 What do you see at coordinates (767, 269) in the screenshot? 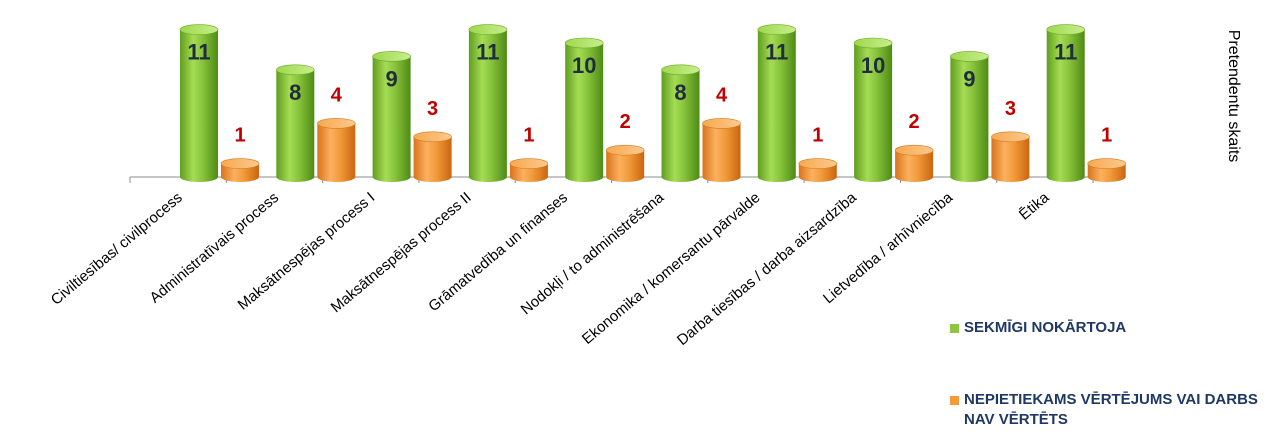
I see `category-label: Darba tiesības / darba aizsardzība` at bounding box center [767, 269].